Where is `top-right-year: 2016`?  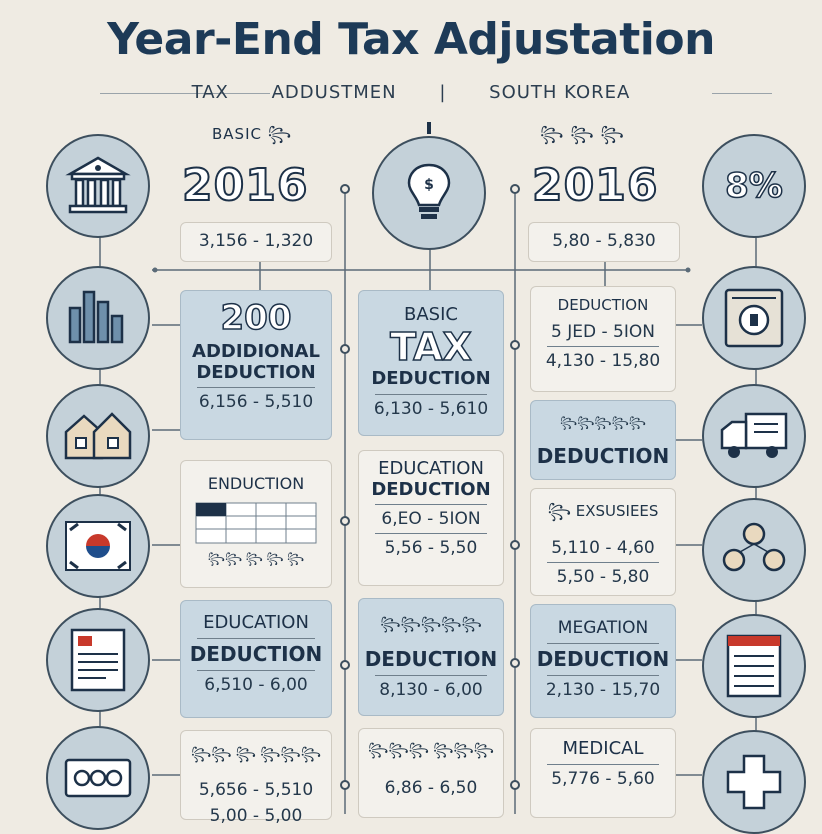
top-right-year: 2016 is located at coordinates (595, 185).